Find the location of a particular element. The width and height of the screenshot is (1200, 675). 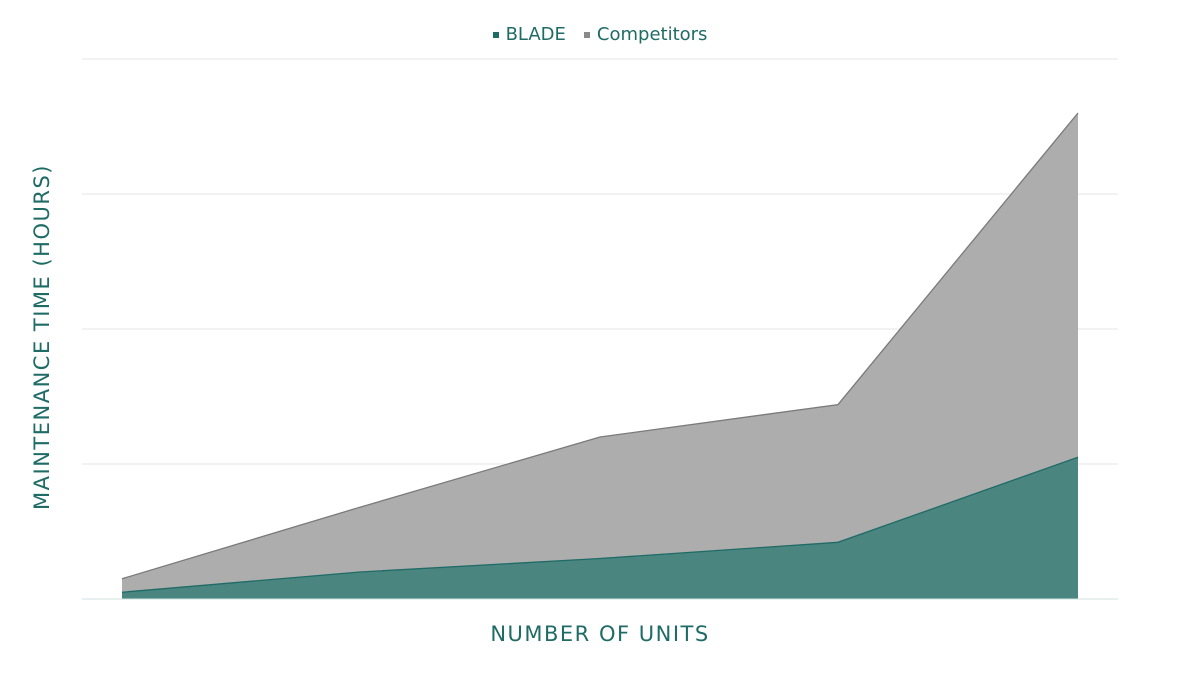

legend: BLADE Competitors is located at coordinates (600, 34).